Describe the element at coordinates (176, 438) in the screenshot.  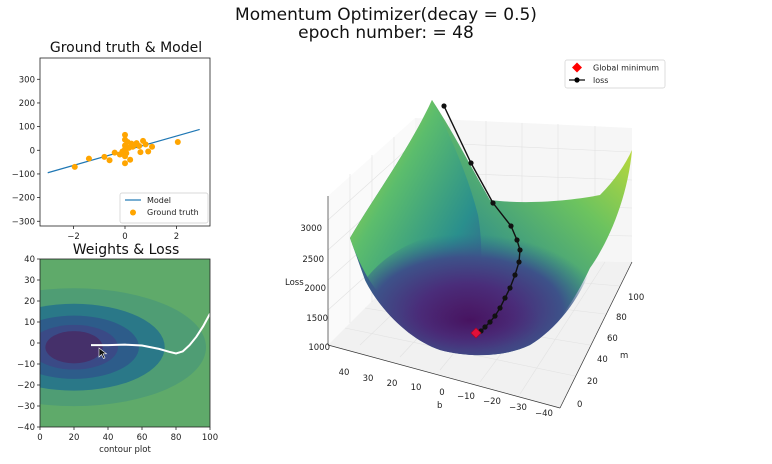
I see `x-tick-label: 80` at that location.